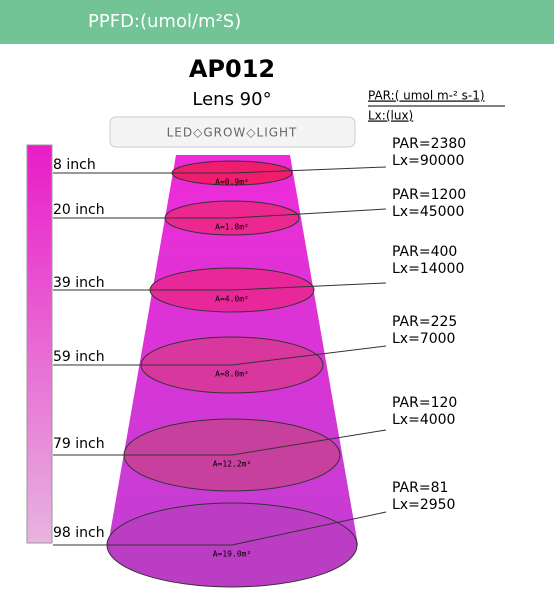 This screenshot has width=554, height=598. I want to click on lx-label: Lx=14000, so click(428, 269).